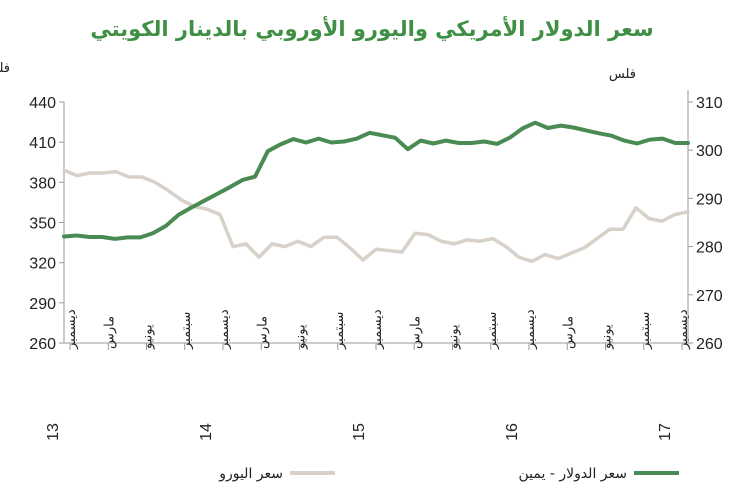 The width and height of the screenshot is (753, 500). I want to click on left-tick-label: 290, so click(42, 304).